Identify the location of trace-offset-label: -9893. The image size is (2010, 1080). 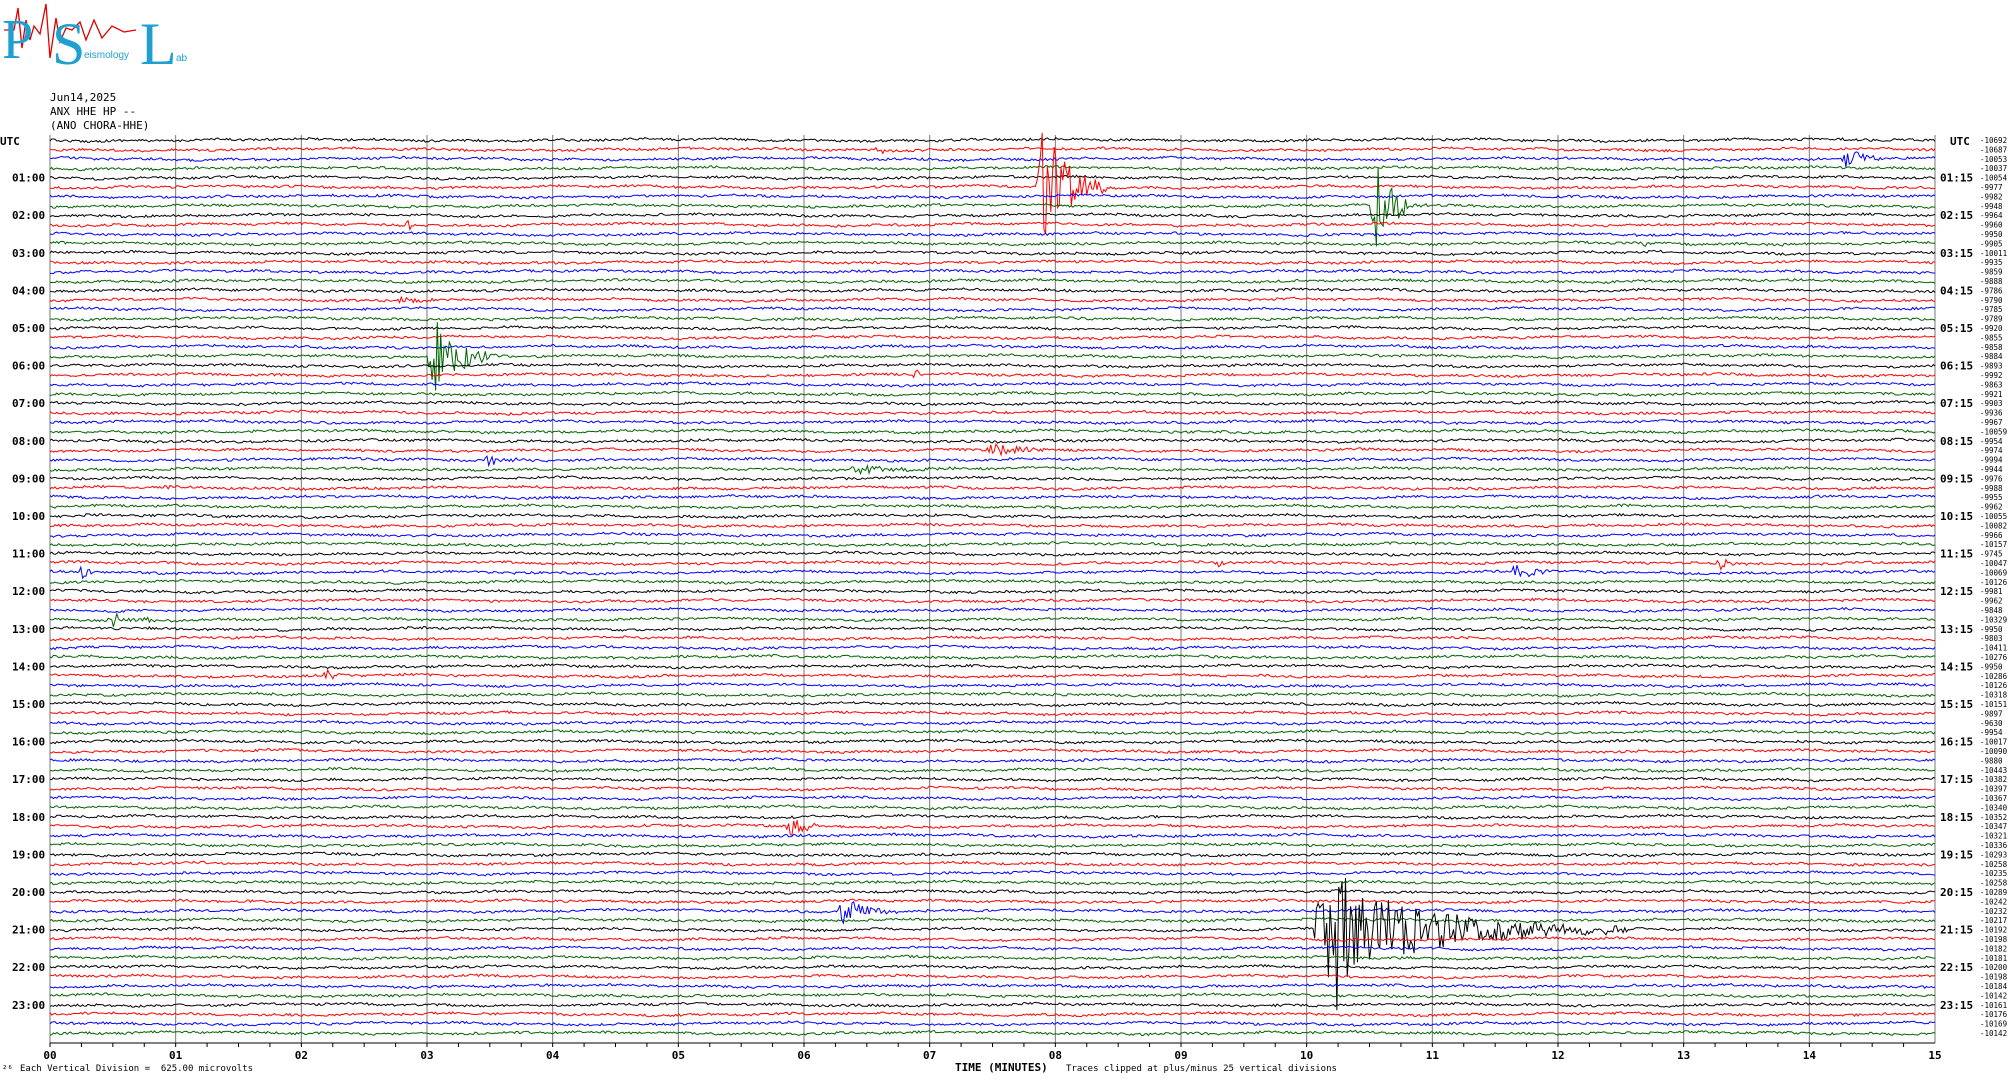
(1991, 366).